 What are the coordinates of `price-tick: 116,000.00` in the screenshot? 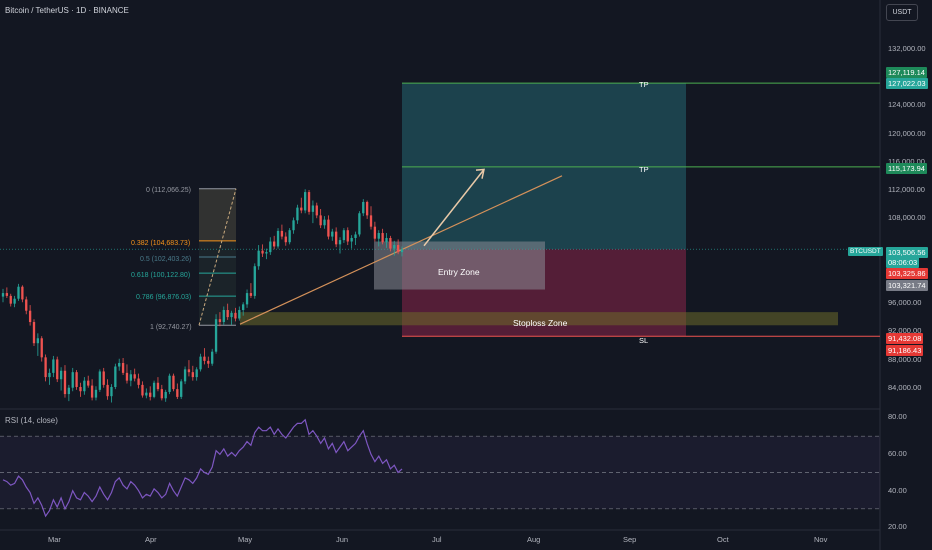 It's located at (906, 161).